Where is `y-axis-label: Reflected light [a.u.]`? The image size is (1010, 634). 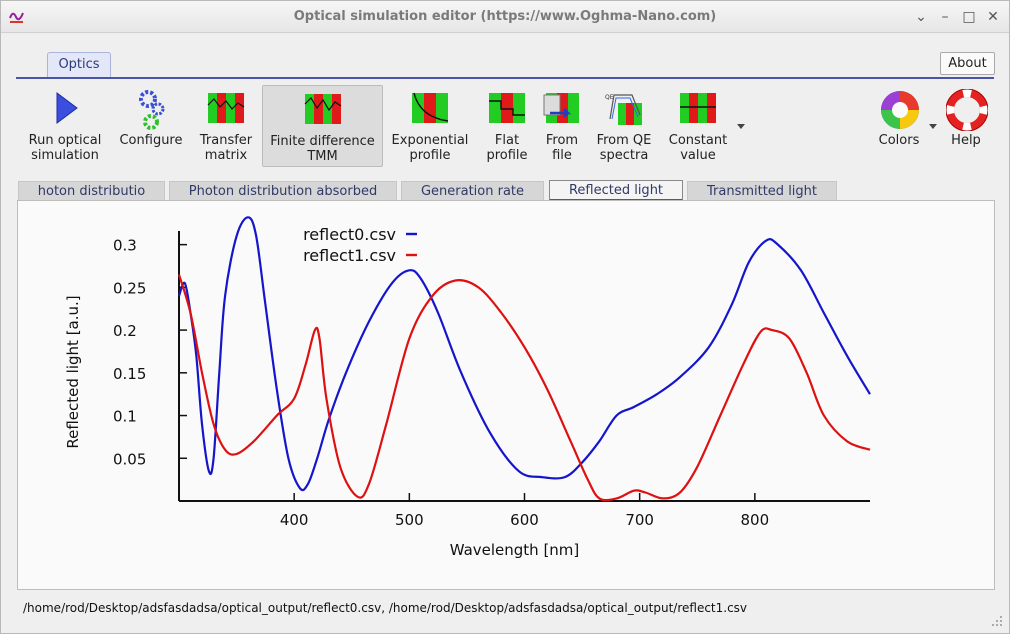
y-axis-label: Reflected light [a.u.] is located at coordinates (73, 371).